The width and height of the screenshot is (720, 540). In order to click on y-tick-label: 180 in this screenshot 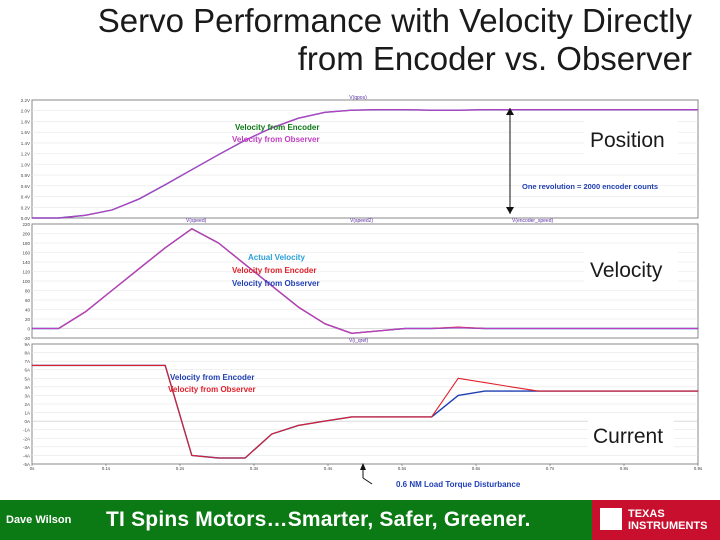, I will do `click(26, 243)`.